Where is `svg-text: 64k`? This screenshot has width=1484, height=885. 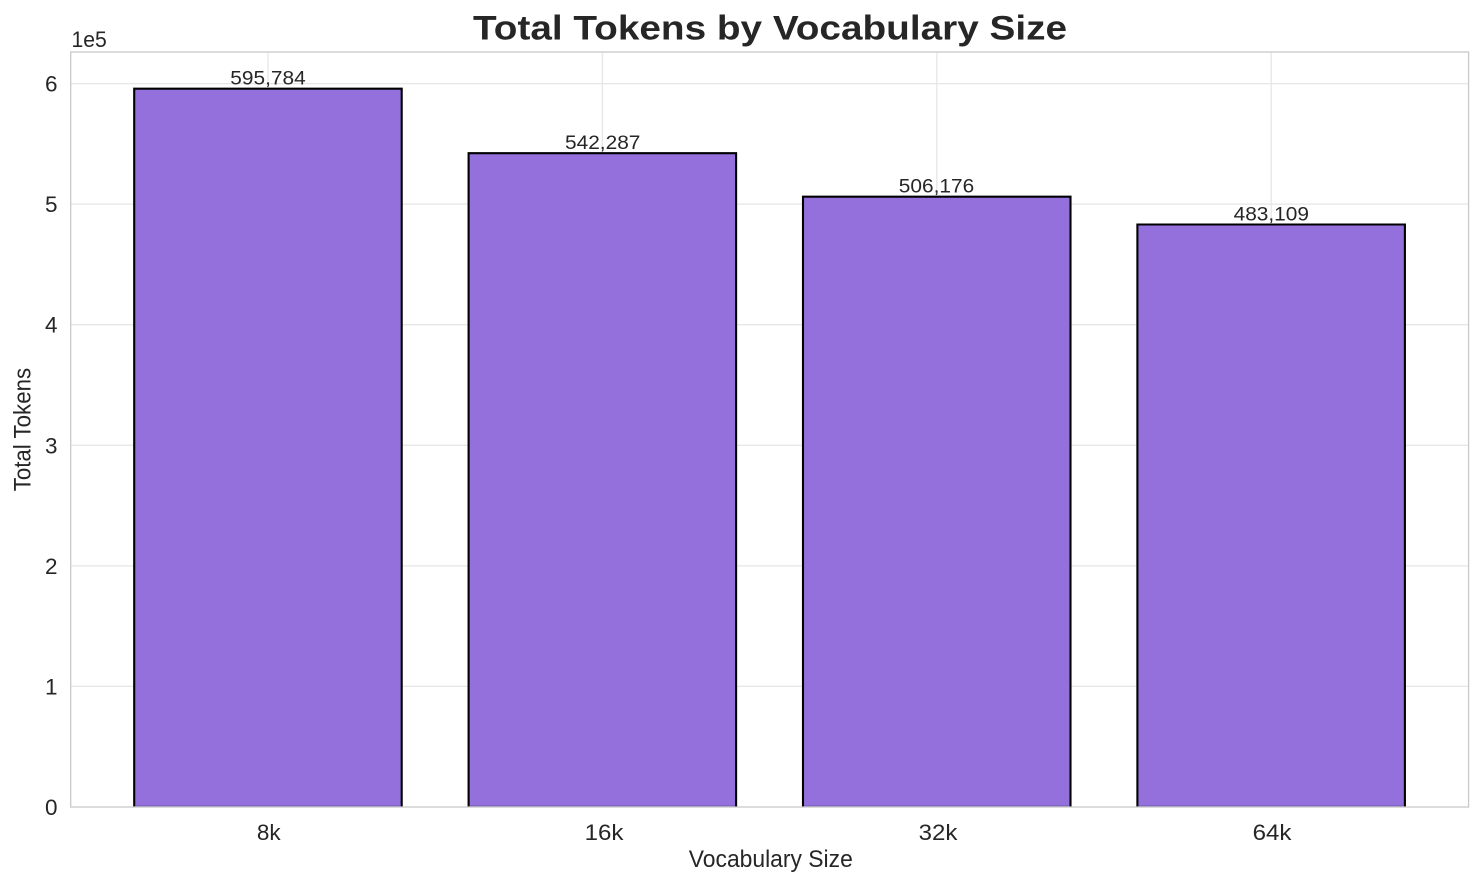 svg-text: 64k is located at coordinates (1273, 832).